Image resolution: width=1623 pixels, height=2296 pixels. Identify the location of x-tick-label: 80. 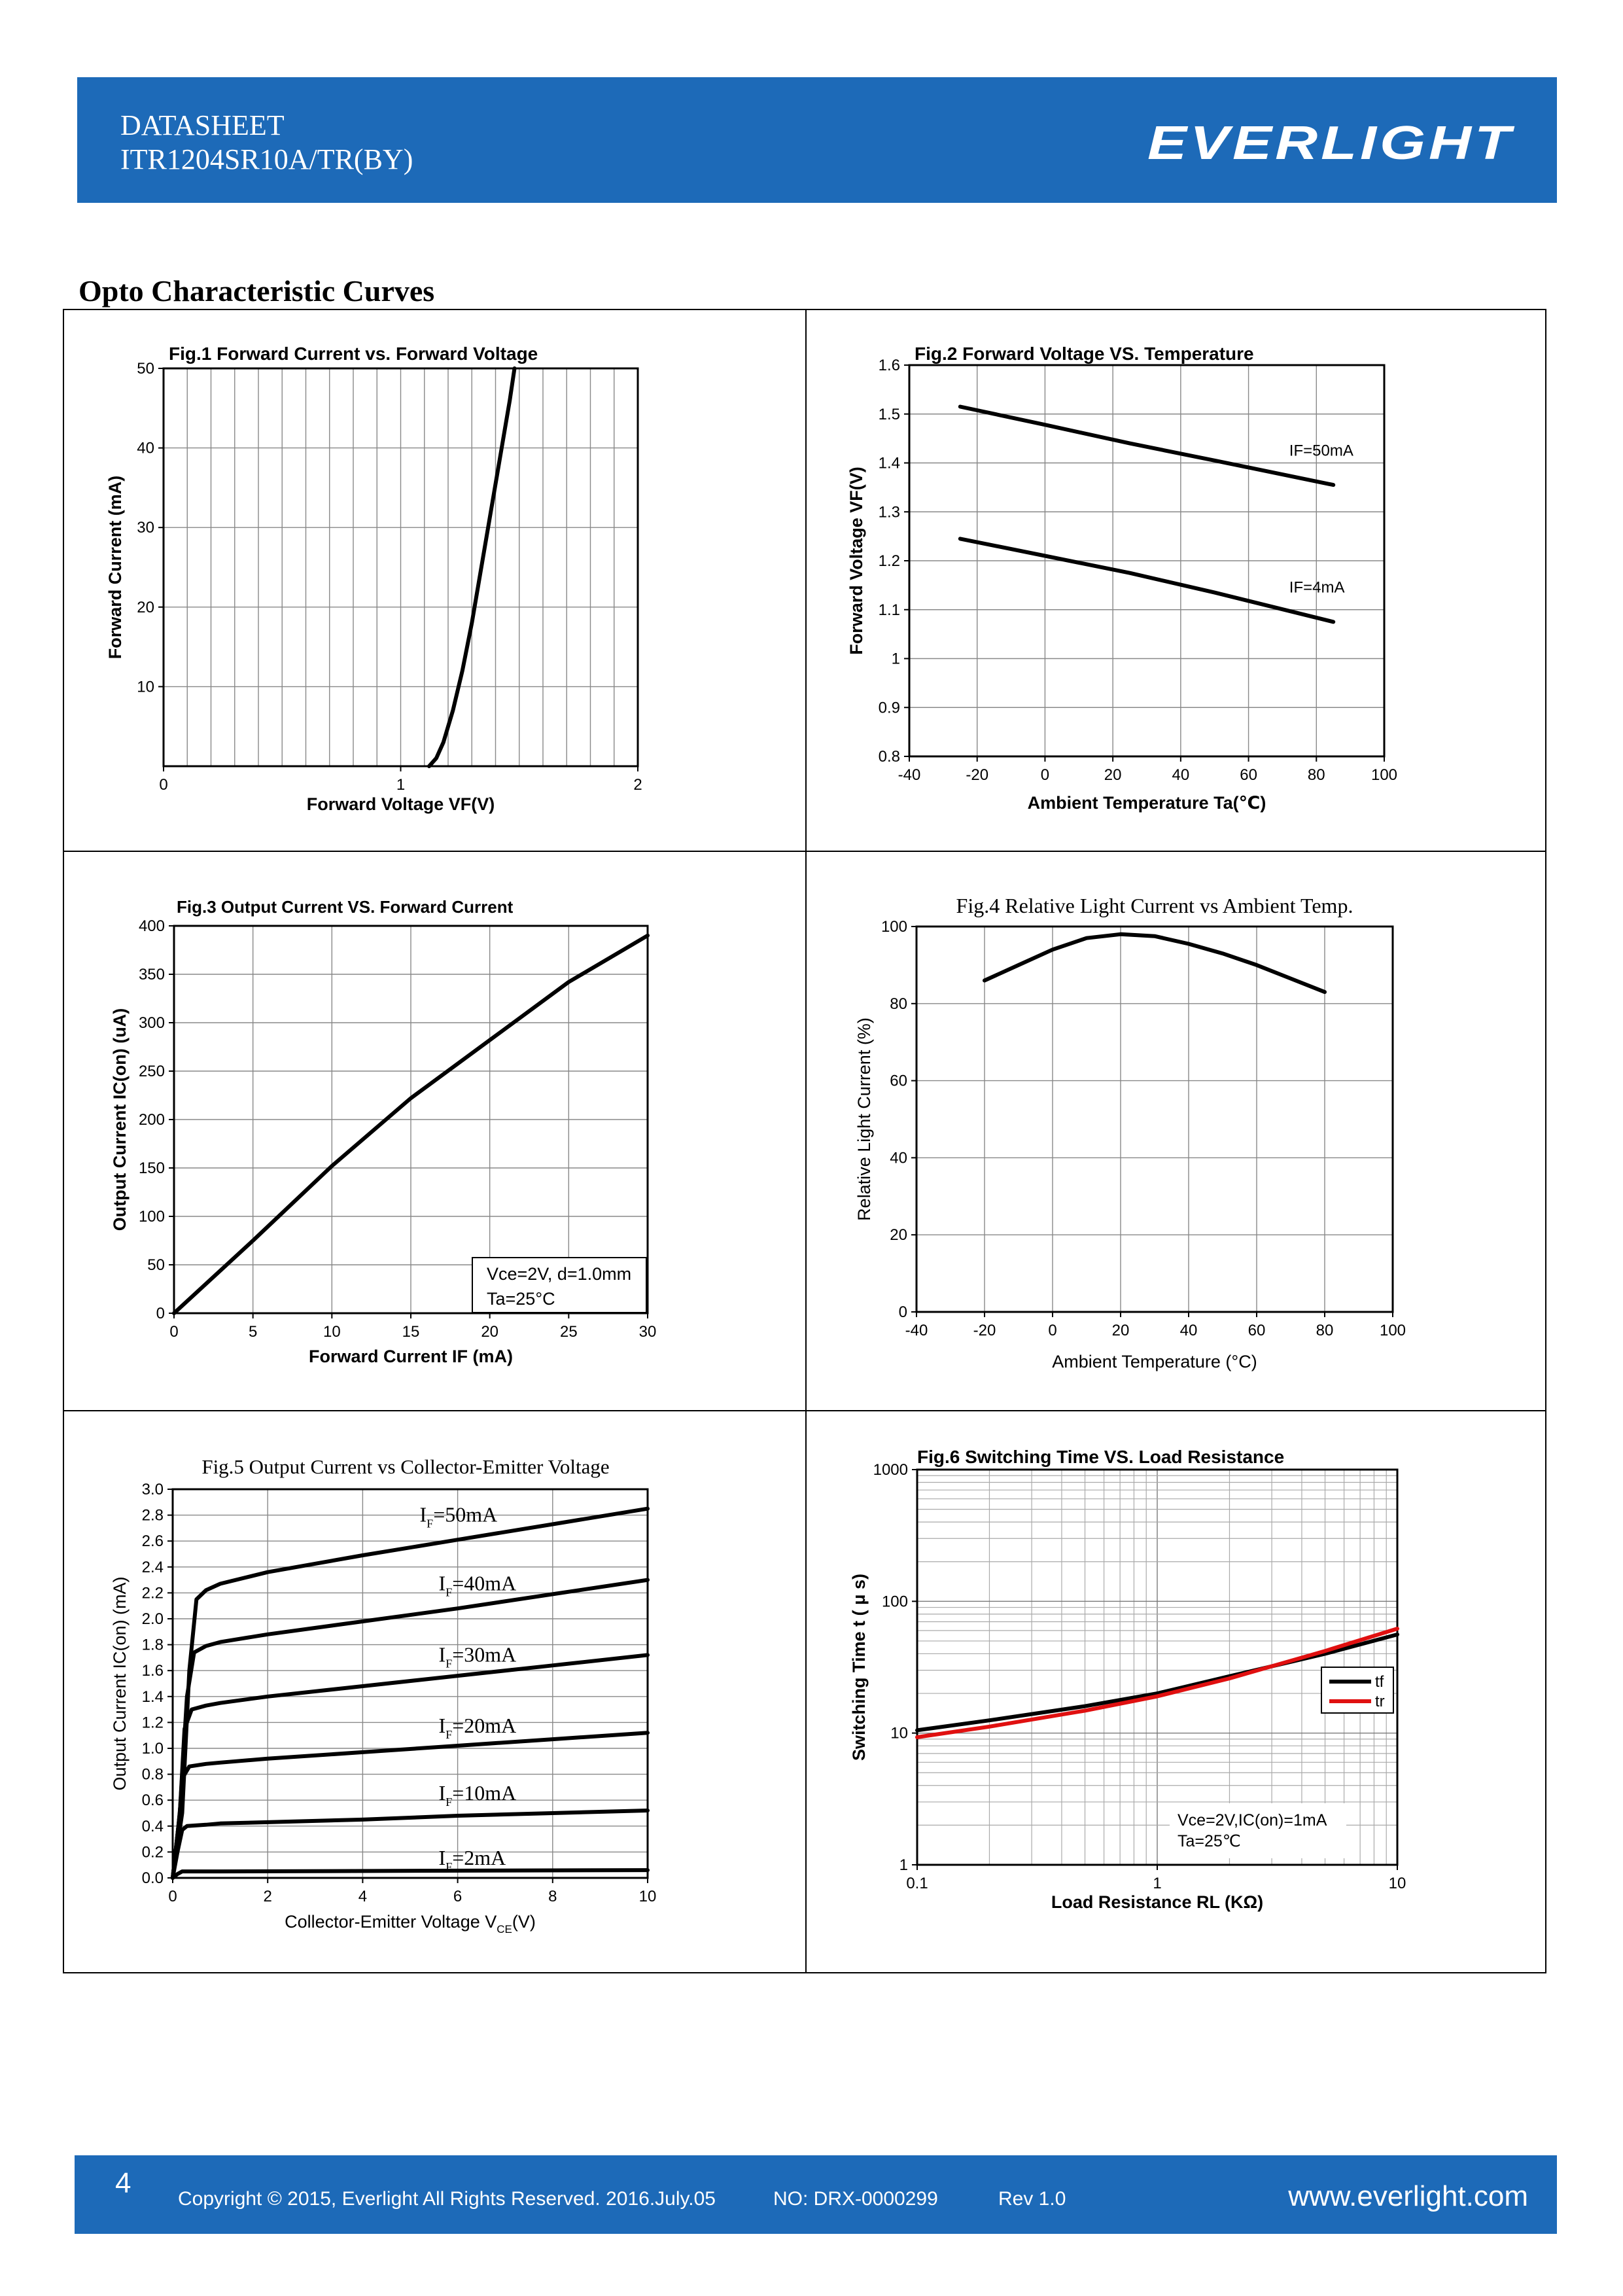
(1325, 1330).